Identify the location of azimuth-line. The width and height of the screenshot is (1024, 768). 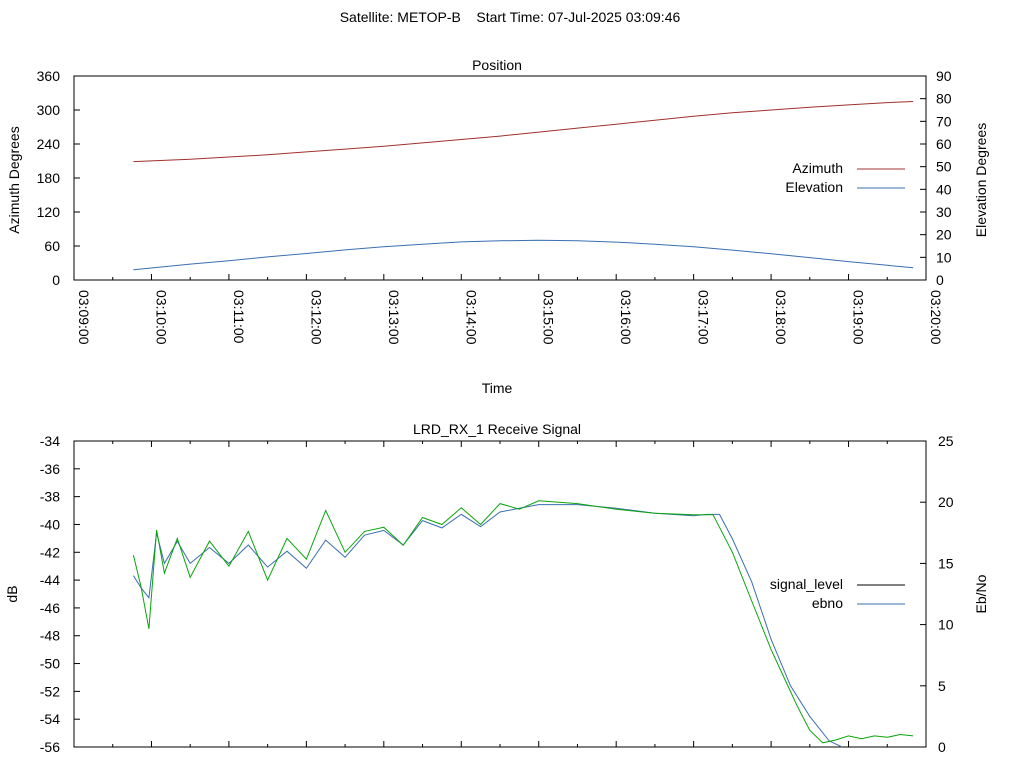
(523, 132).